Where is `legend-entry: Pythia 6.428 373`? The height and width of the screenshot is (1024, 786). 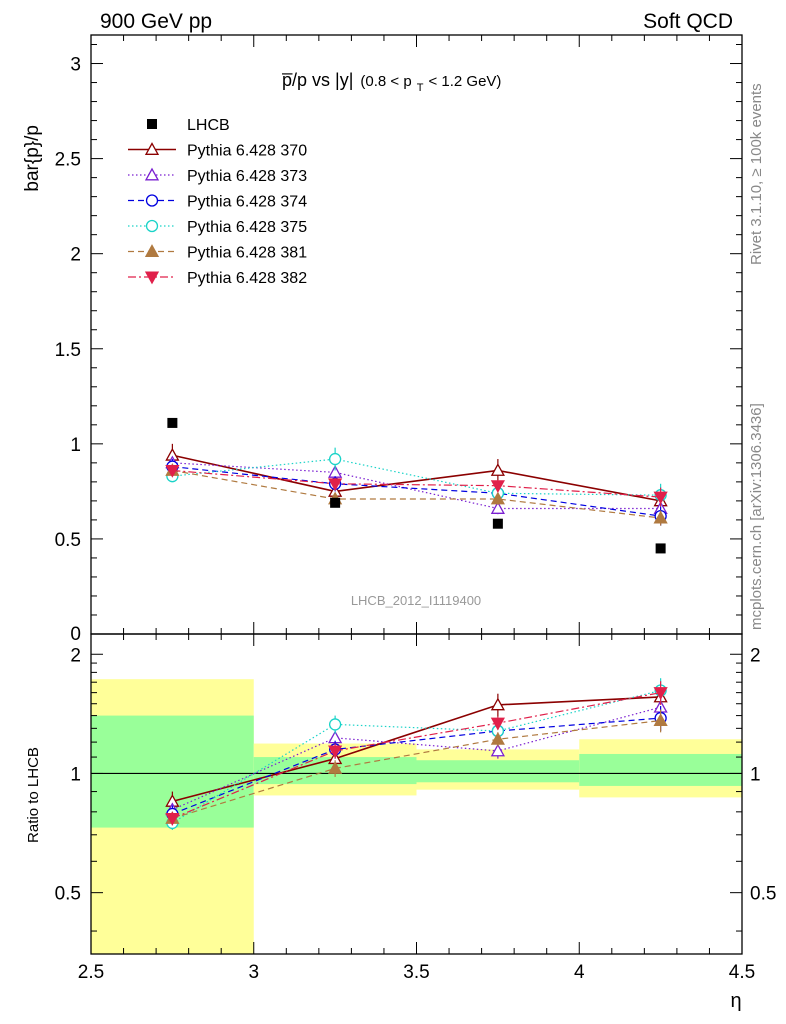
legend-entry: Pythia 6.428 373 is located at coordinates (217, 176).